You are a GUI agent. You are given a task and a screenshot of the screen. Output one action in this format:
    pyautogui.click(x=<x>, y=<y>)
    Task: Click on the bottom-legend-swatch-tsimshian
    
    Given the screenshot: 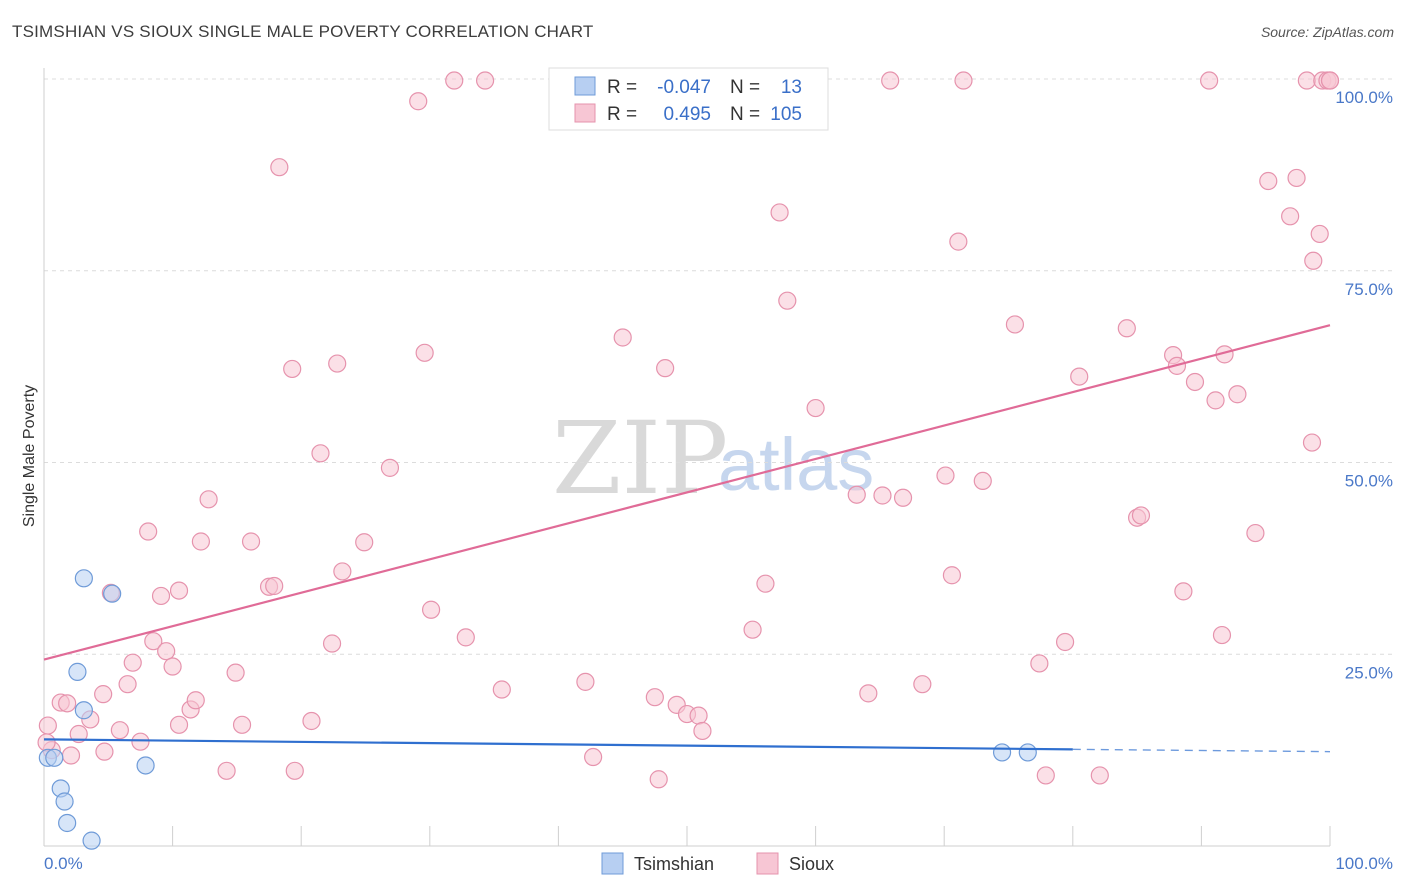 What is the action you would take?
    pyautogui.click(x=612, y=863)
    